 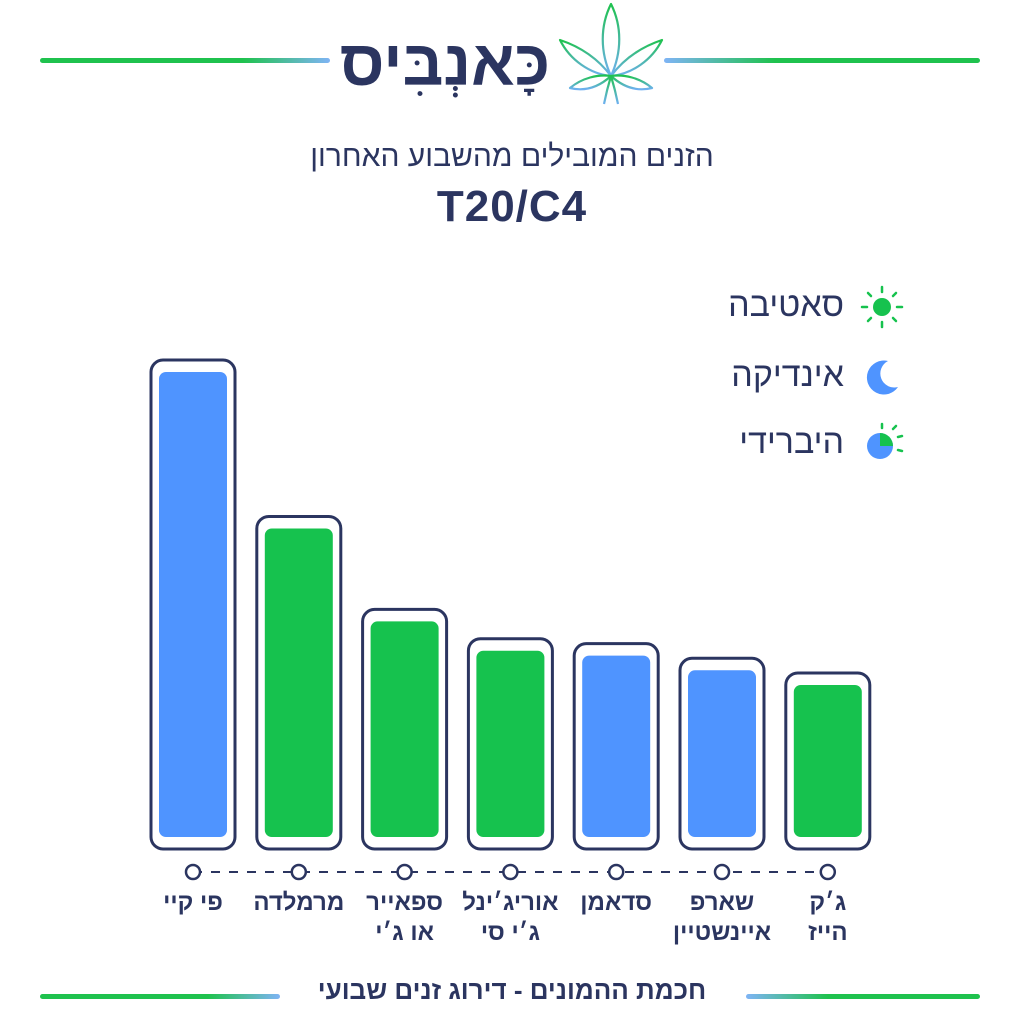 I want to click on category-label: ספאייר או ג׳י, so click(x=405, y=917).